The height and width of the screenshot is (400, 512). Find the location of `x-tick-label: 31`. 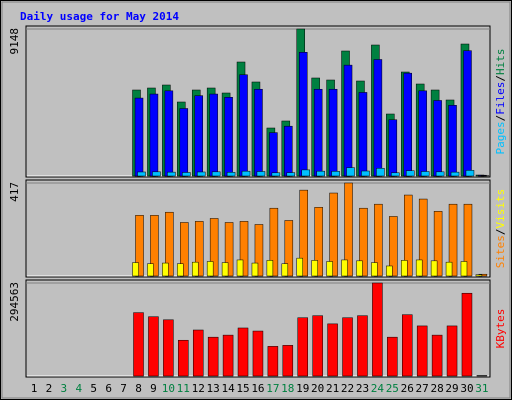

x-tick-label: 31 is located at coordinates (481, 388).